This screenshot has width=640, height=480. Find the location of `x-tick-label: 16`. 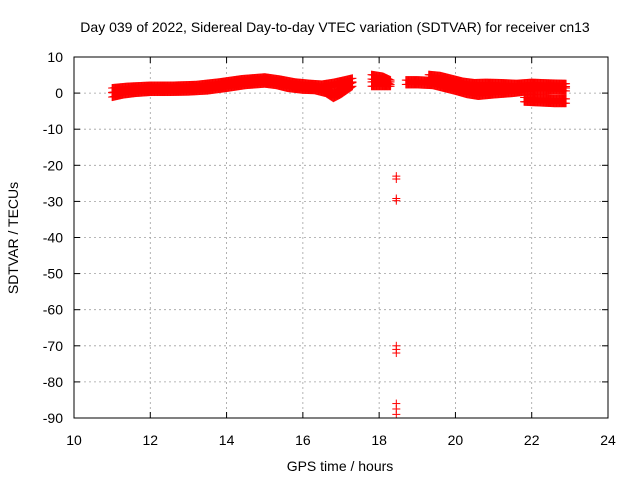

x-tick-label: 16 is located at coordinates (303, 440).